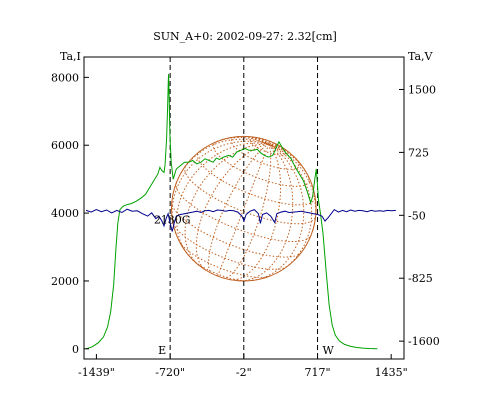 The width and height of the screenshot is (500, 400). Describe the element at coordinates (245, 36) in the screenshot. I see `chart-title: SUN_A+0: 2002-09-27: 2.32[cm]` at that location.